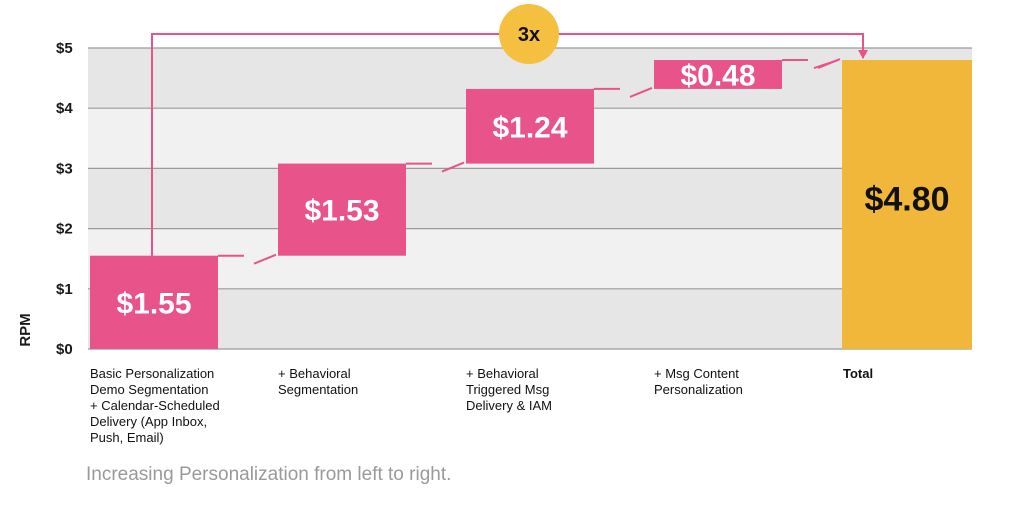 This screenshot has height=508, width=1024. I want to click on y-axis-label: RPM, so click(25, 329).